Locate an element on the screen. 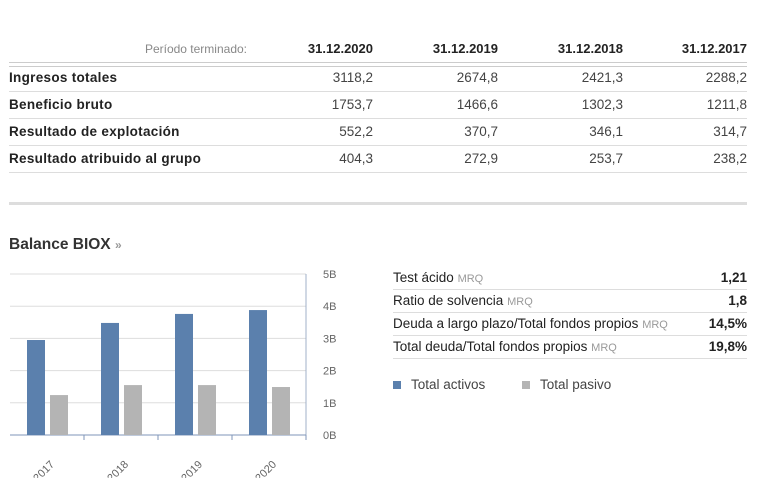 This screenshot has height=478, width=759. column-header: 31.12.2019 is located at coordinates (465, 48).